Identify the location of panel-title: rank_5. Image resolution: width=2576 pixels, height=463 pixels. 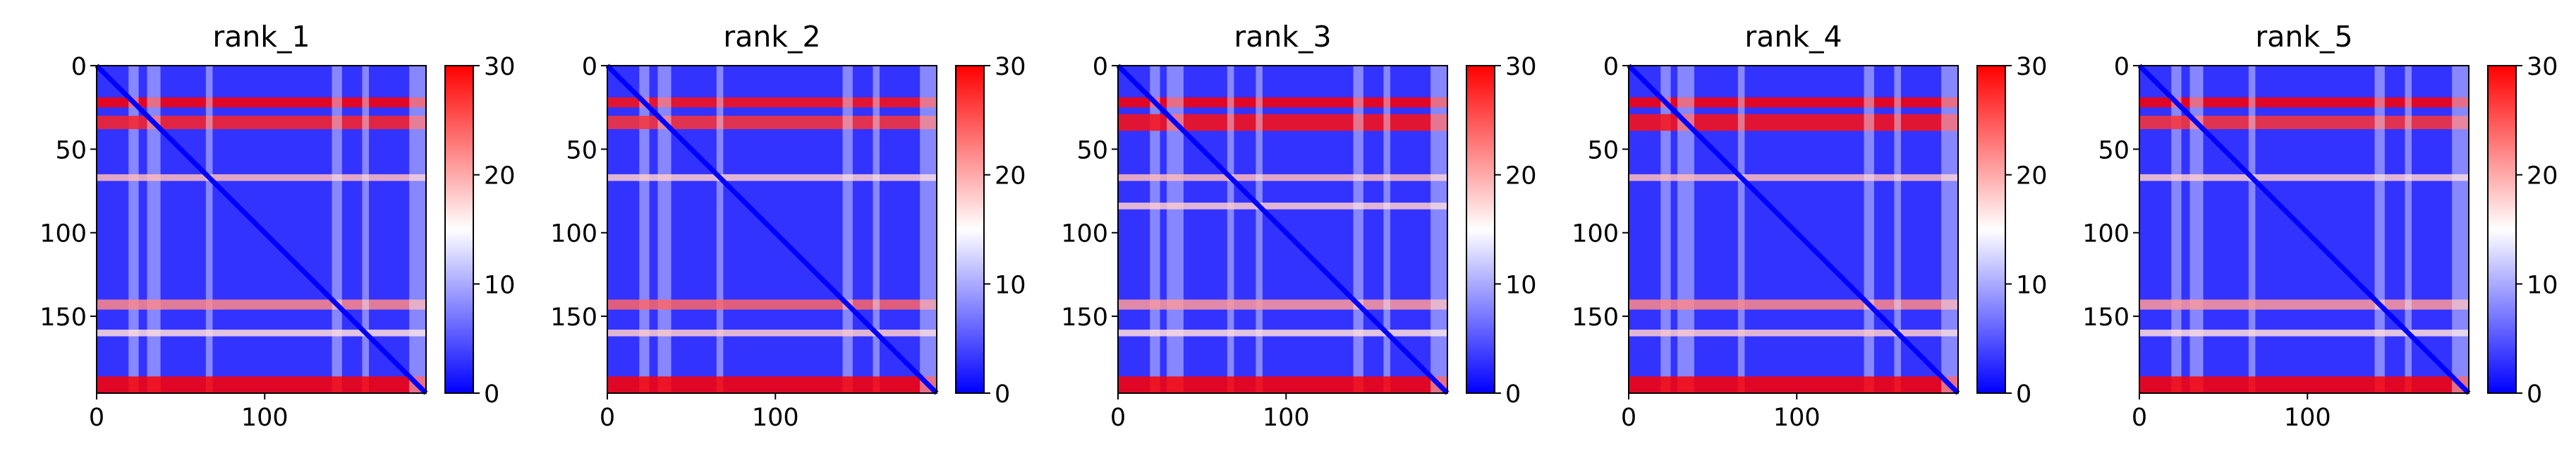
(2303, 37).